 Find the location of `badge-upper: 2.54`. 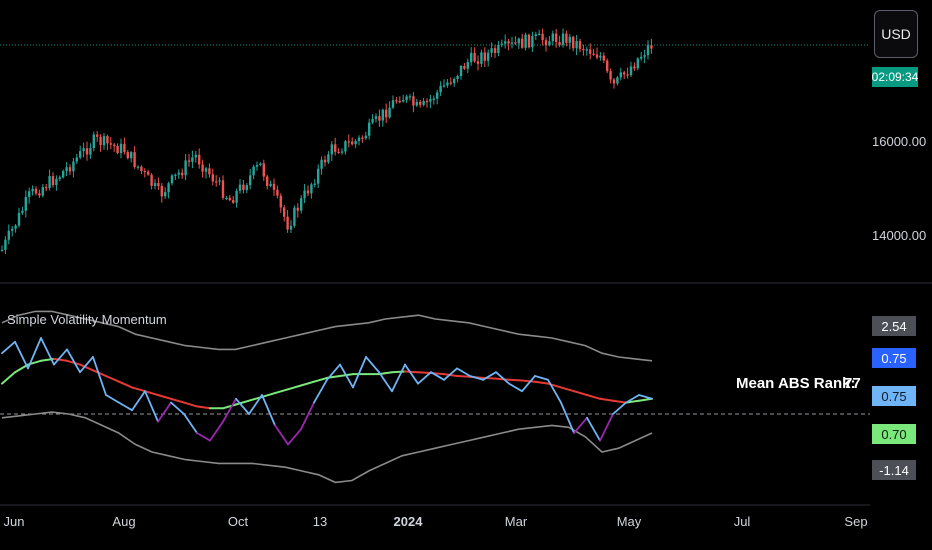

badge-upper: 2.54 is located at coordinates (894, 326).